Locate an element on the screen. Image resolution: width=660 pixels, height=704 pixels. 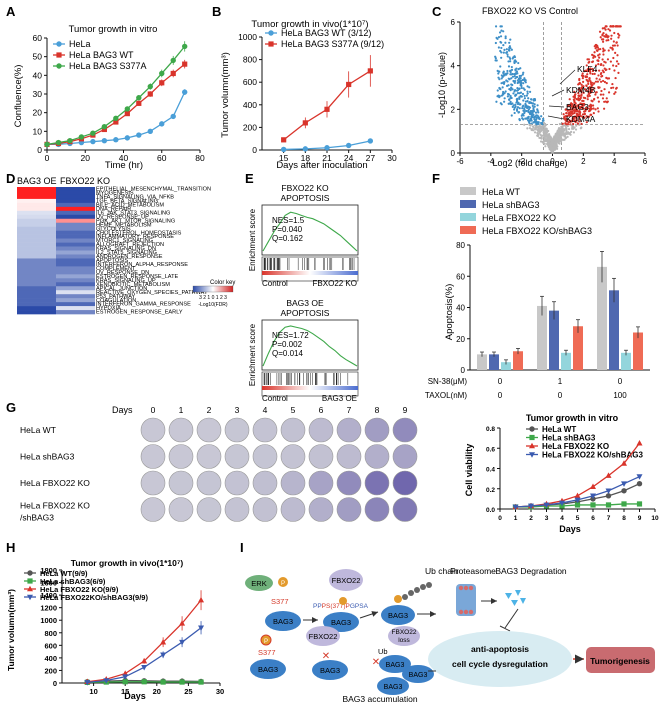
x-axis-label: Days after inoculation is located at coordinates (321, 165).